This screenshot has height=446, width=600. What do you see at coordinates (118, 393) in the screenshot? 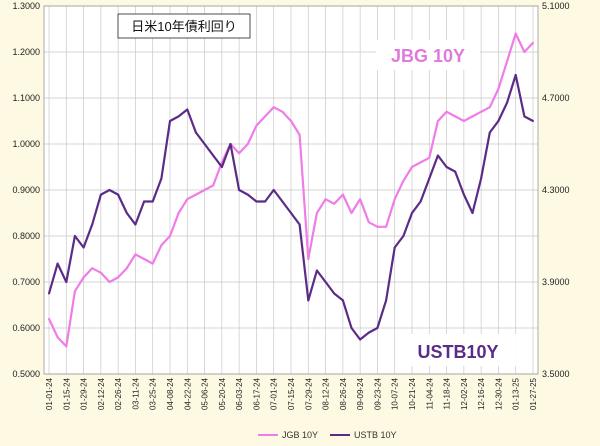
I see `x-tick-label: 02-26-24` at bounding box center [118, 393].